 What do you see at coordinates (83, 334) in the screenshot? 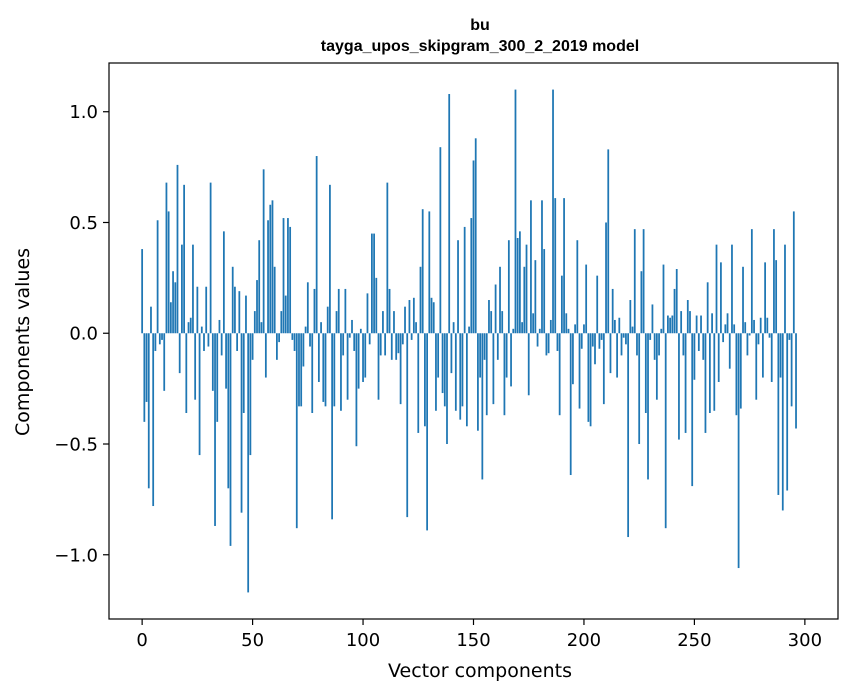
I see `y-tick-label: 0.0` at bounding box center [83, 334].